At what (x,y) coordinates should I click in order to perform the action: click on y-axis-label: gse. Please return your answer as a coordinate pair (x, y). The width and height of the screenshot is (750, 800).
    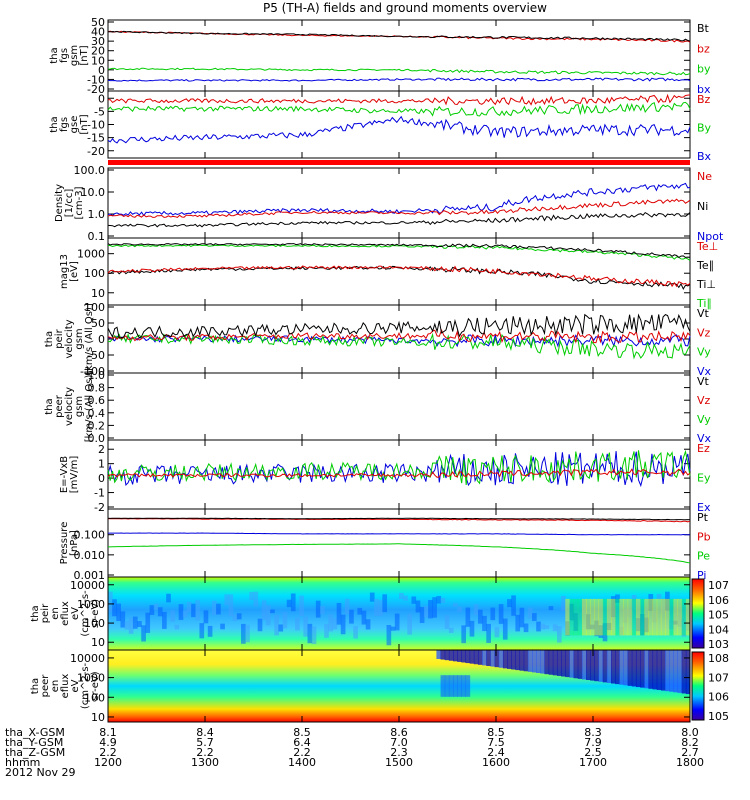
    Looking at the image, I should click on (74, 125).